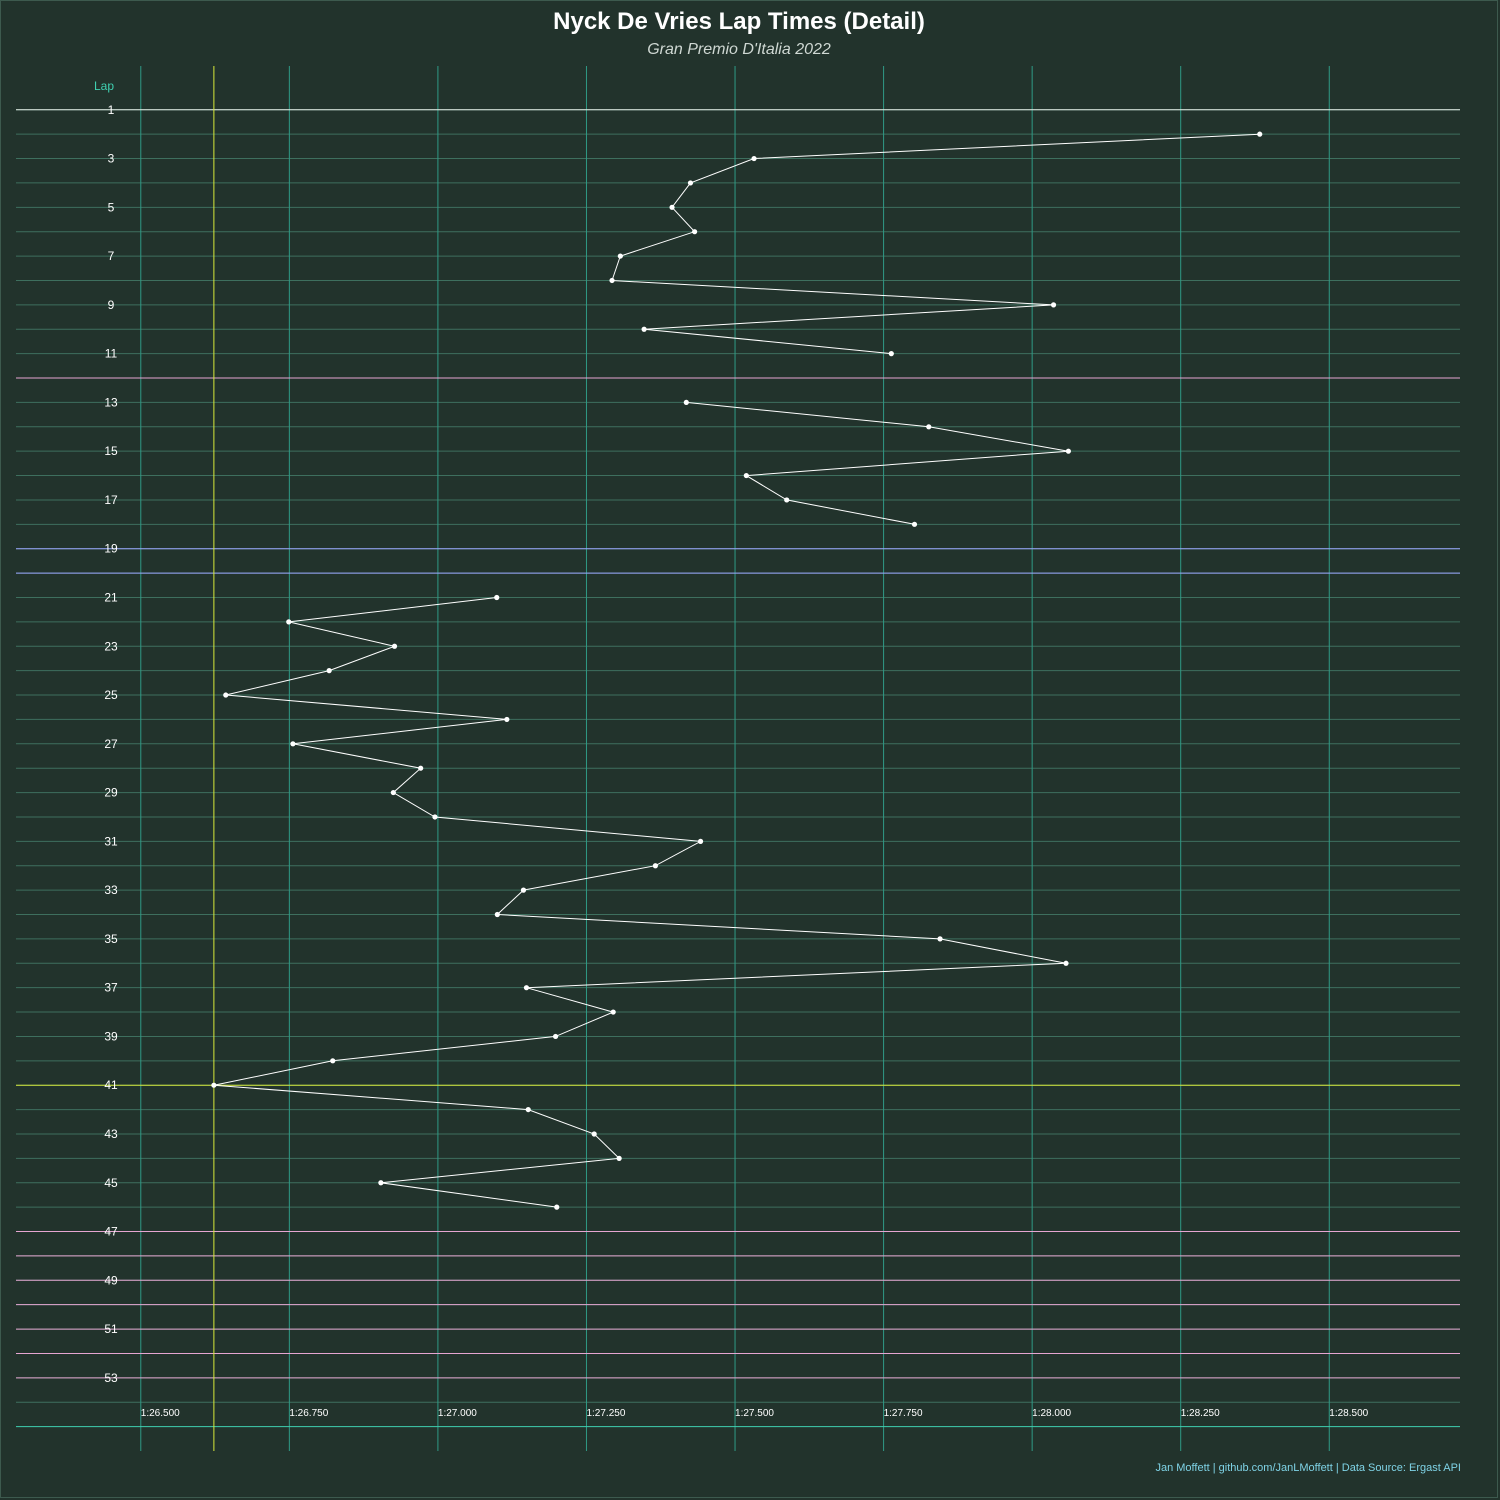  What do you see at coordinates (111, 988) in the screenshot?
I see `y-tick-label: 37` at bounding box center [111, 988].